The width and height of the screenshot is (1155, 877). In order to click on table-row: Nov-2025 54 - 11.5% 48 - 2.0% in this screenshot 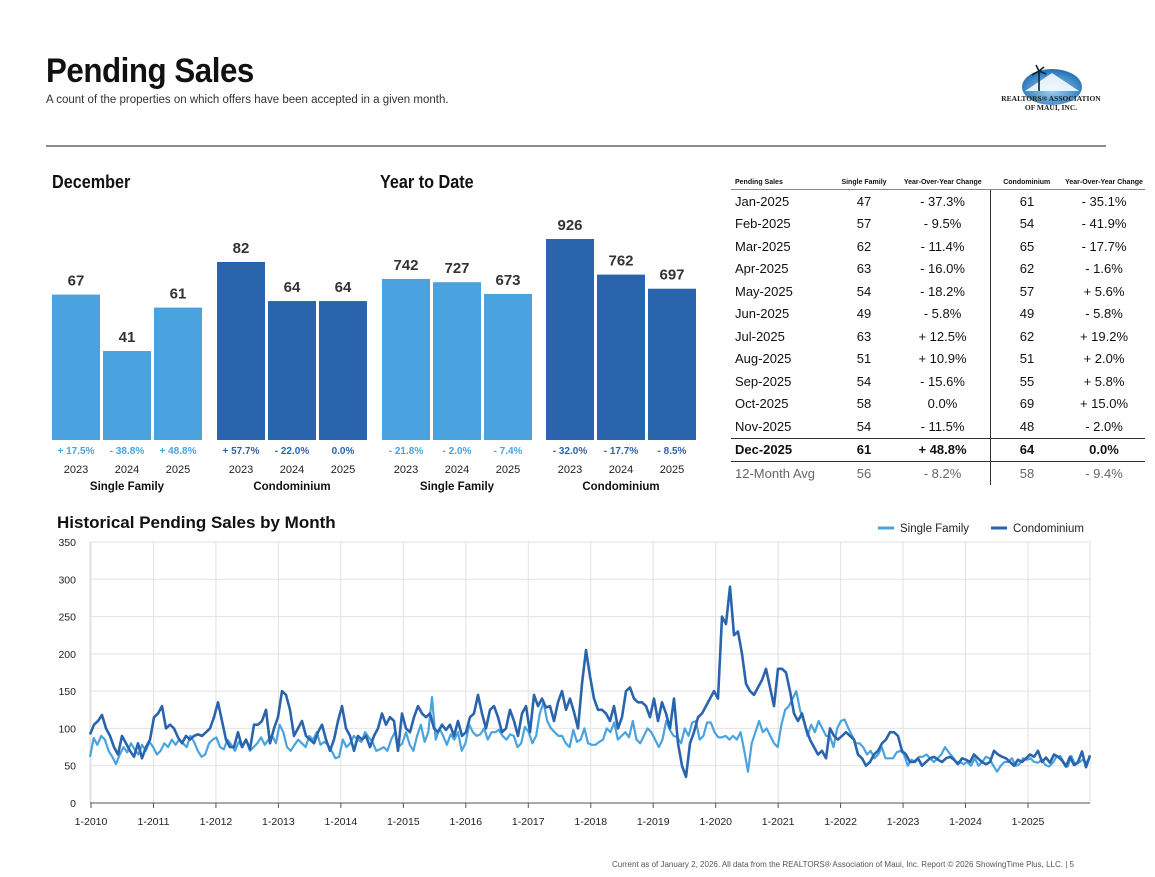, I will do `click(938, 426)`.